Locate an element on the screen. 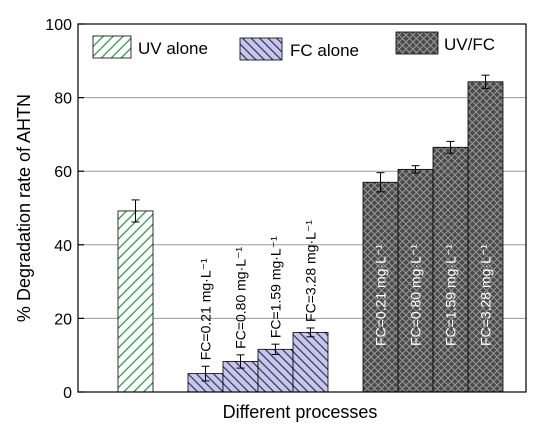 The height and width of the screenshot is (435, 550). y-tick-label: 20 is located at coordinates (63, 319).